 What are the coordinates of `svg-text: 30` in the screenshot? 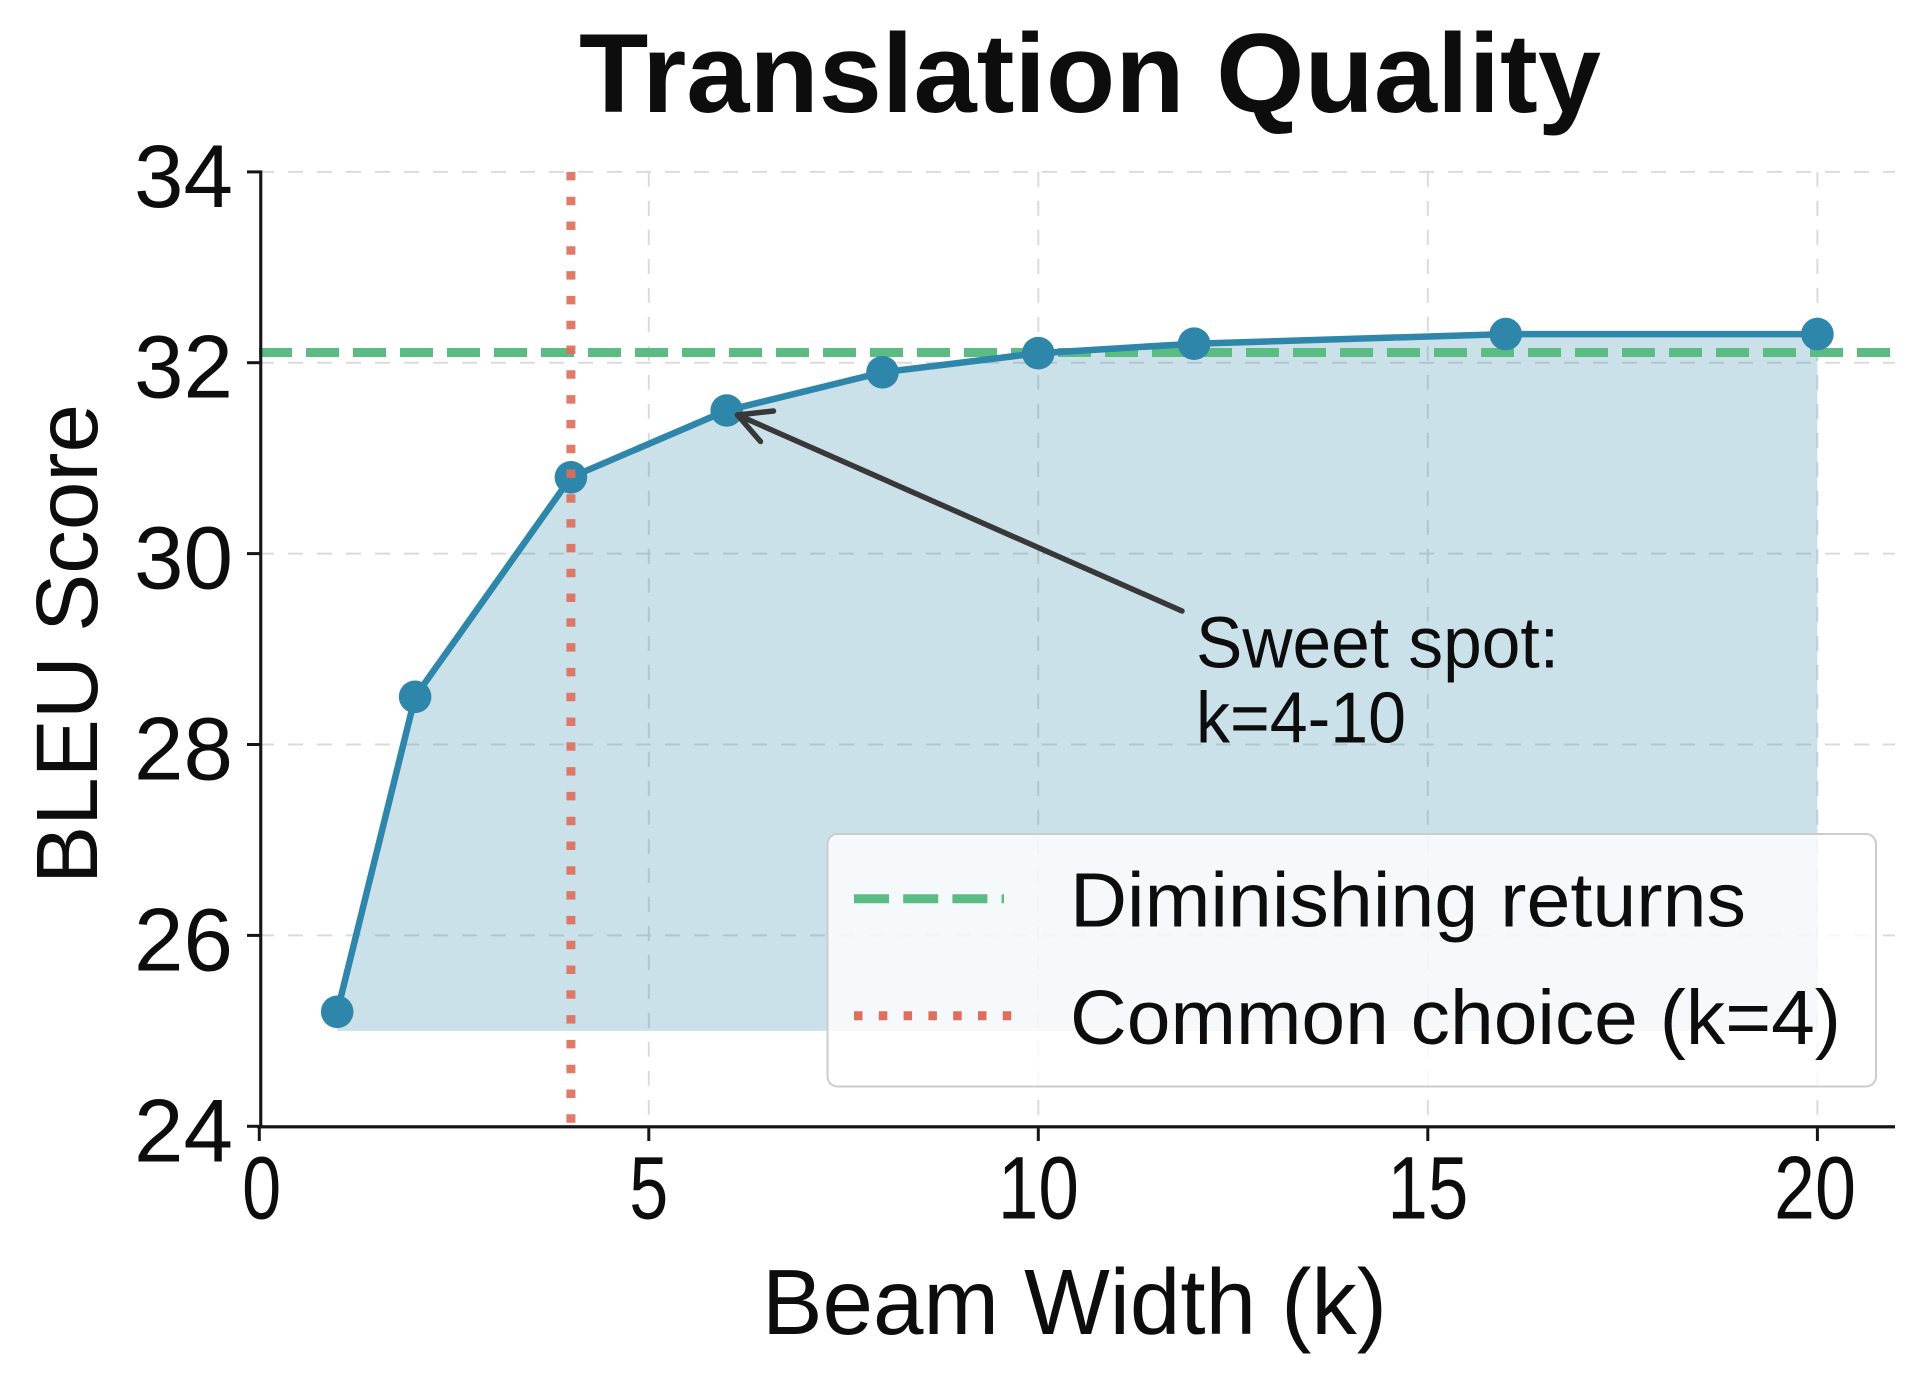 It's located at (183, 558).